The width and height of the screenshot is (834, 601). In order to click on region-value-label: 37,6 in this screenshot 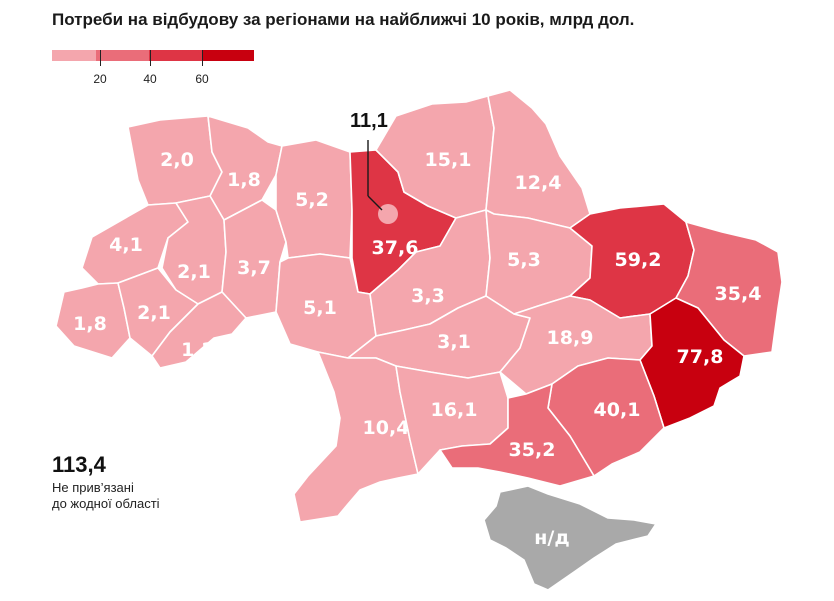, I will do `click(395, 248)`.